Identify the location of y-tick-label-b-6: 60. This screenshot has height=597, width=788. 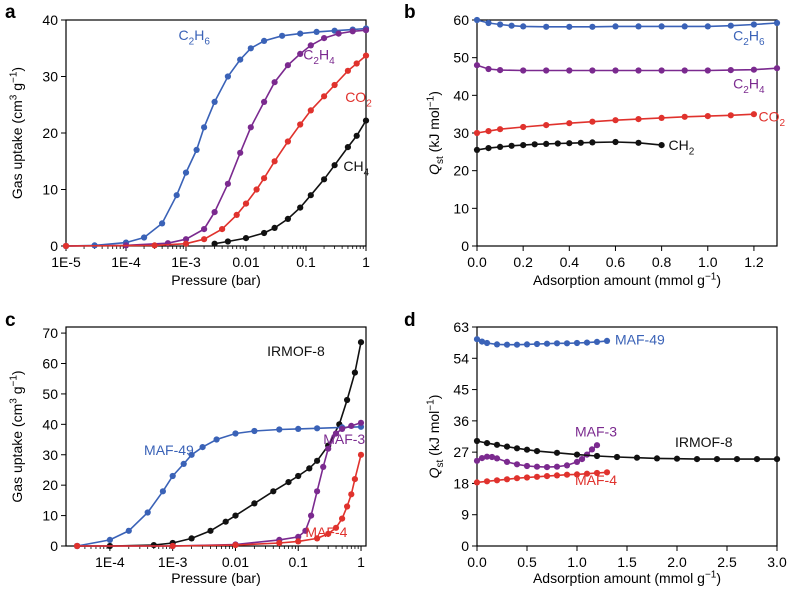
(461, 20).